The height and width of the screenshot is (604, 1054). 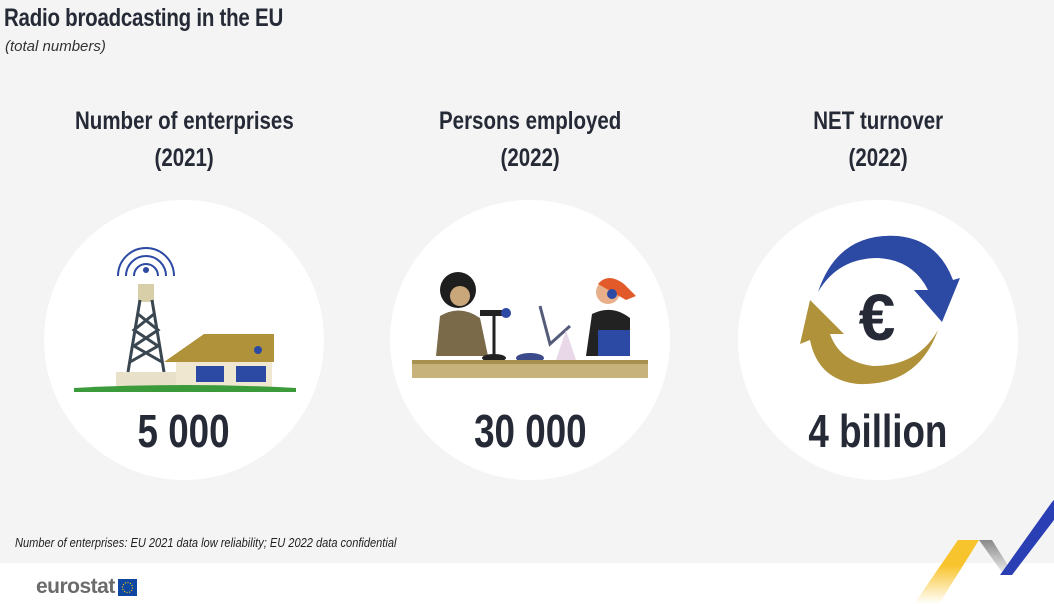 What do you see at coordinates (530, 139) in the screenshot?
I see `indicator-heading: Persons employed (2022)` at bounding box center [530, 139].